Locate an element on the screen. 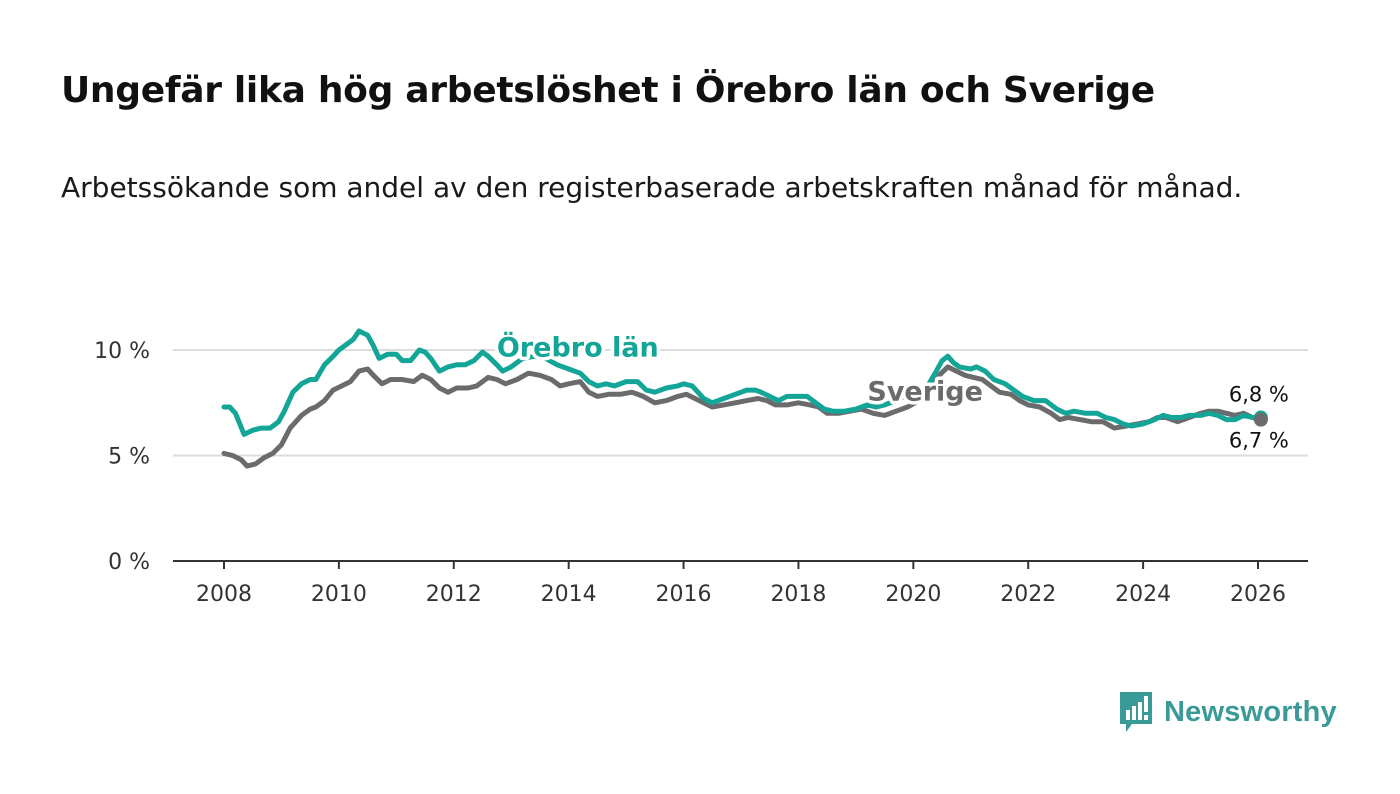 The image size is (1400, 794). x-tick-label: 2022 is located at coordinates (1028, 594).